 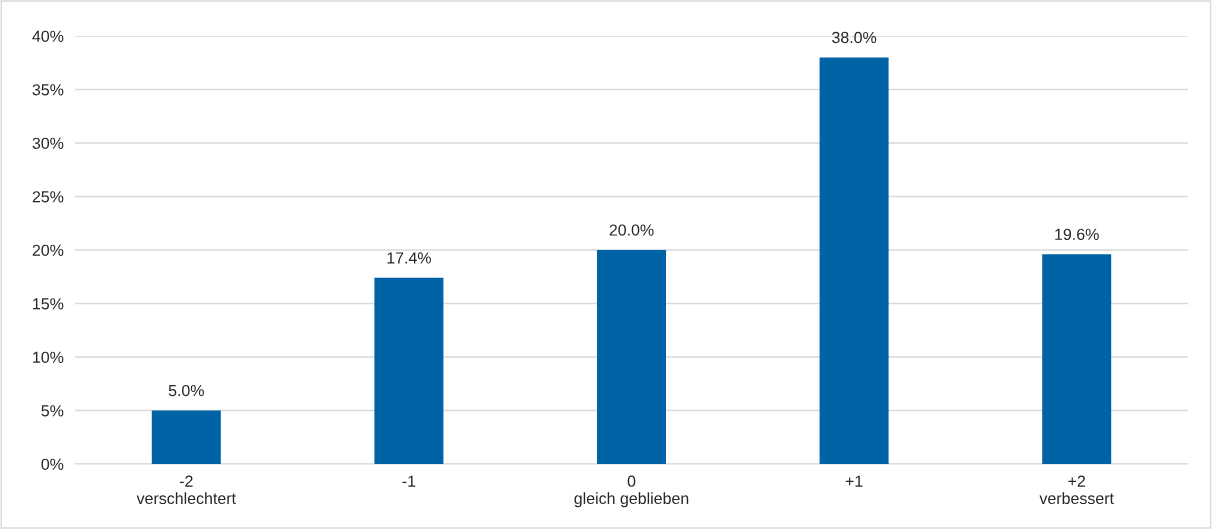 I want to click on x-tick-label: +2 verbessert, so click(x=1076, y=490).